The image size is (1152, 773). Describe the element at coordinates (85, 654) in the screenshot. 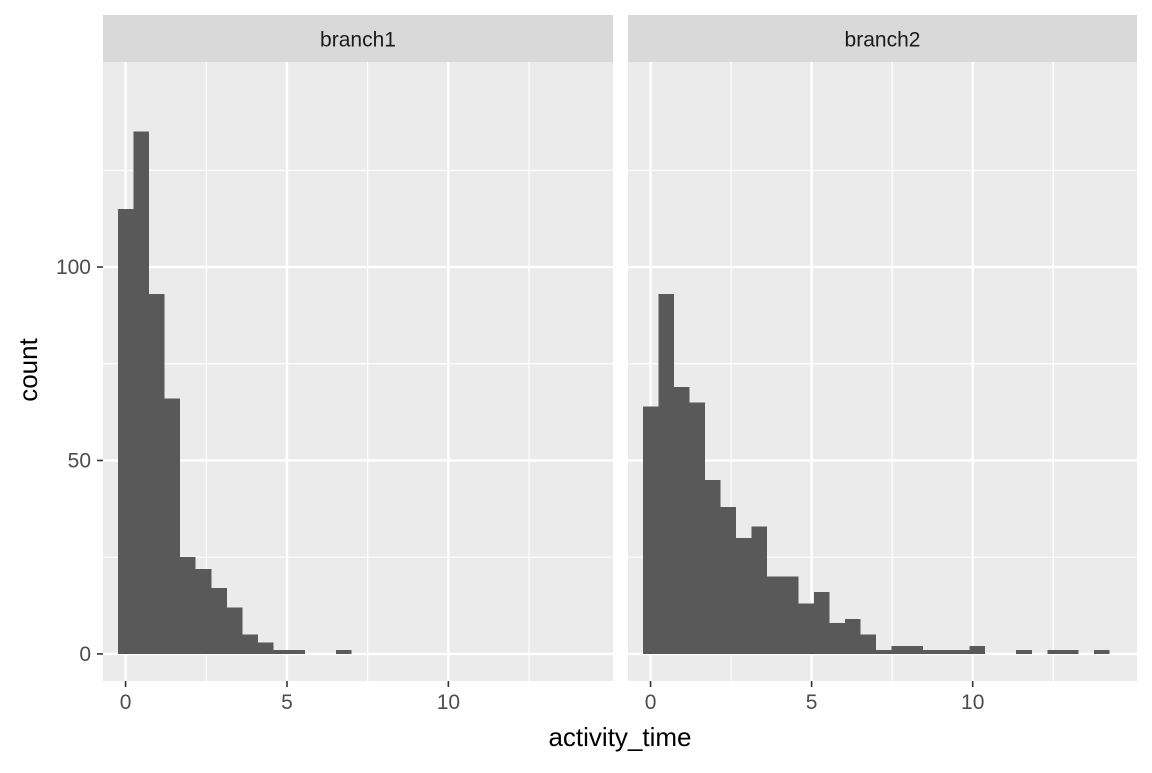

I see `y-tick-label: 0` at that location.